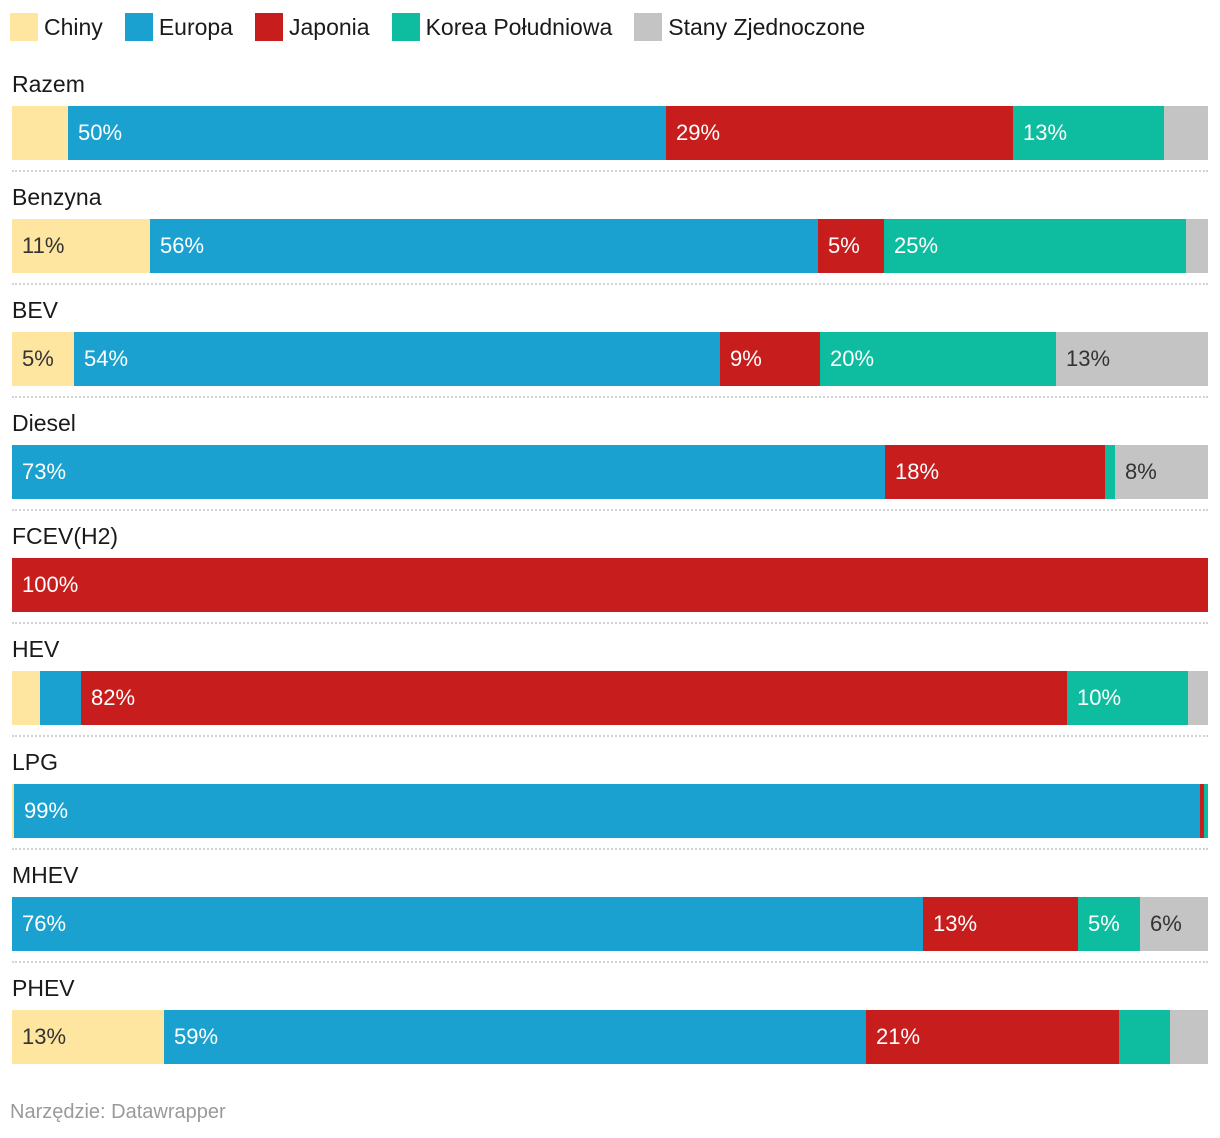 Image resolution: width=1220 pixels, height=1138 pixels. I want to click on bar-hev: 82% 10%, so click(610, 698).